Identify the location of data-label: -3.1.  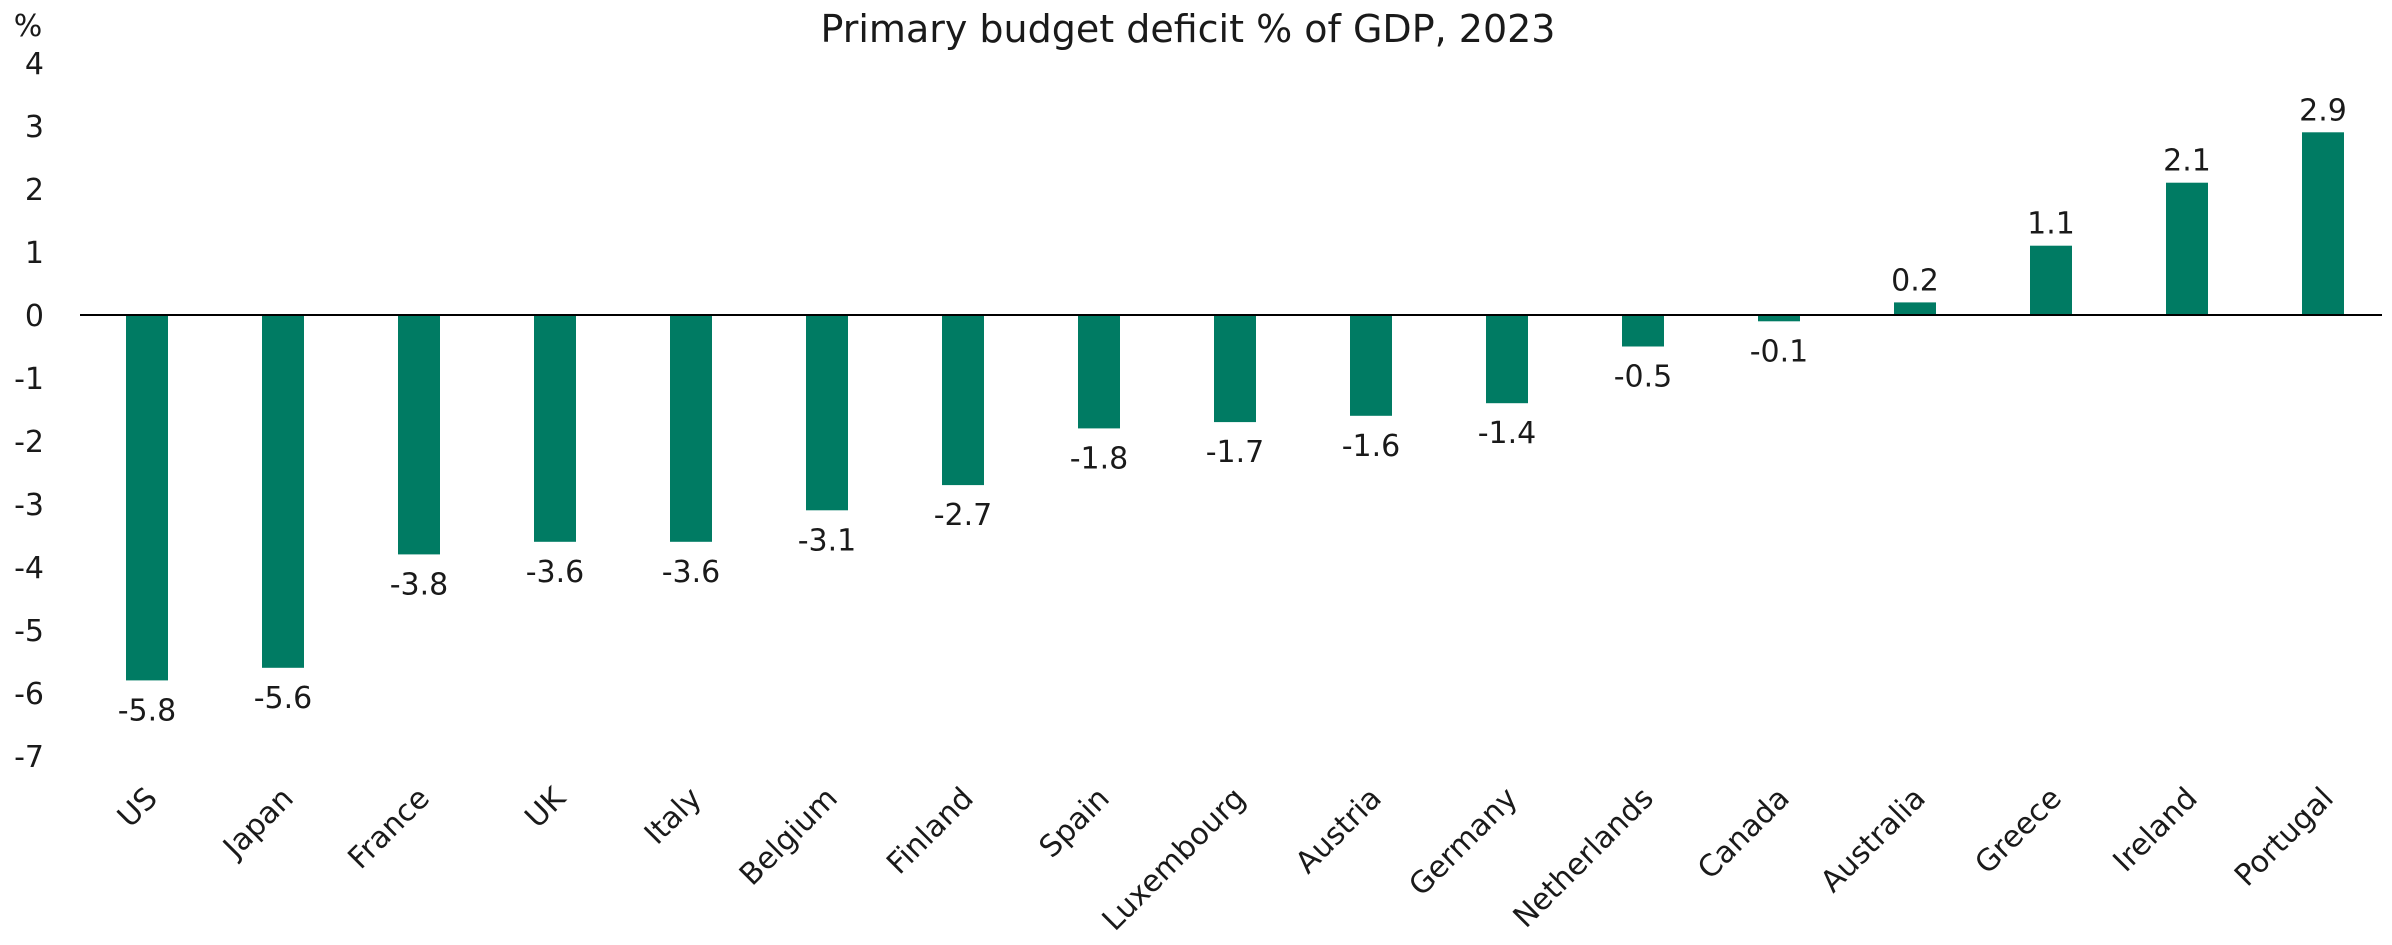
(827, 540).